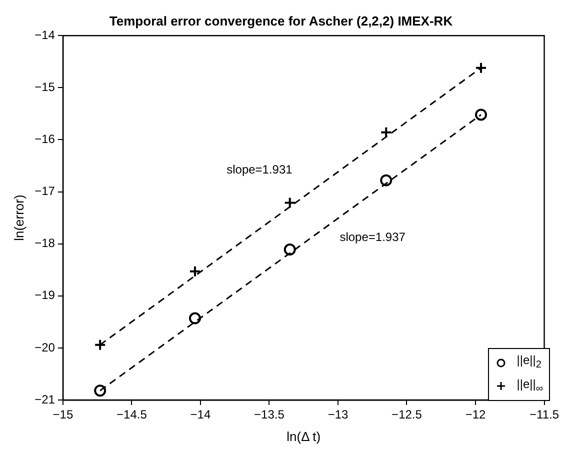 This screenshot has width=570, height=457. I want to click on x-axis-title: ln(Δ t), so click(303, 436).